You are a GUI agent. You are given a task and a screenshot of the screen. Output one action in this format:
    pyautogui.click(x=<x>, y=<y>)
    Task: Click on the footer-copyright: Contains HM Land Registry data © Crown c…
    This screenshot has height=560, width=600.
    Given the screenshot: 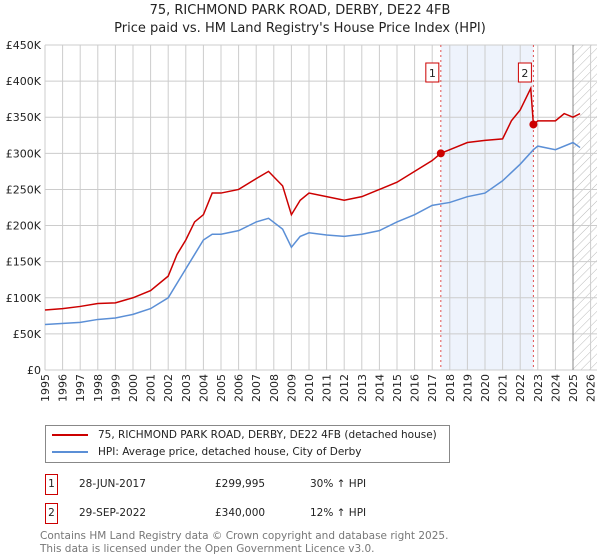 What is the action you would take?
    pyautogui.click(x=244, y=536)
    